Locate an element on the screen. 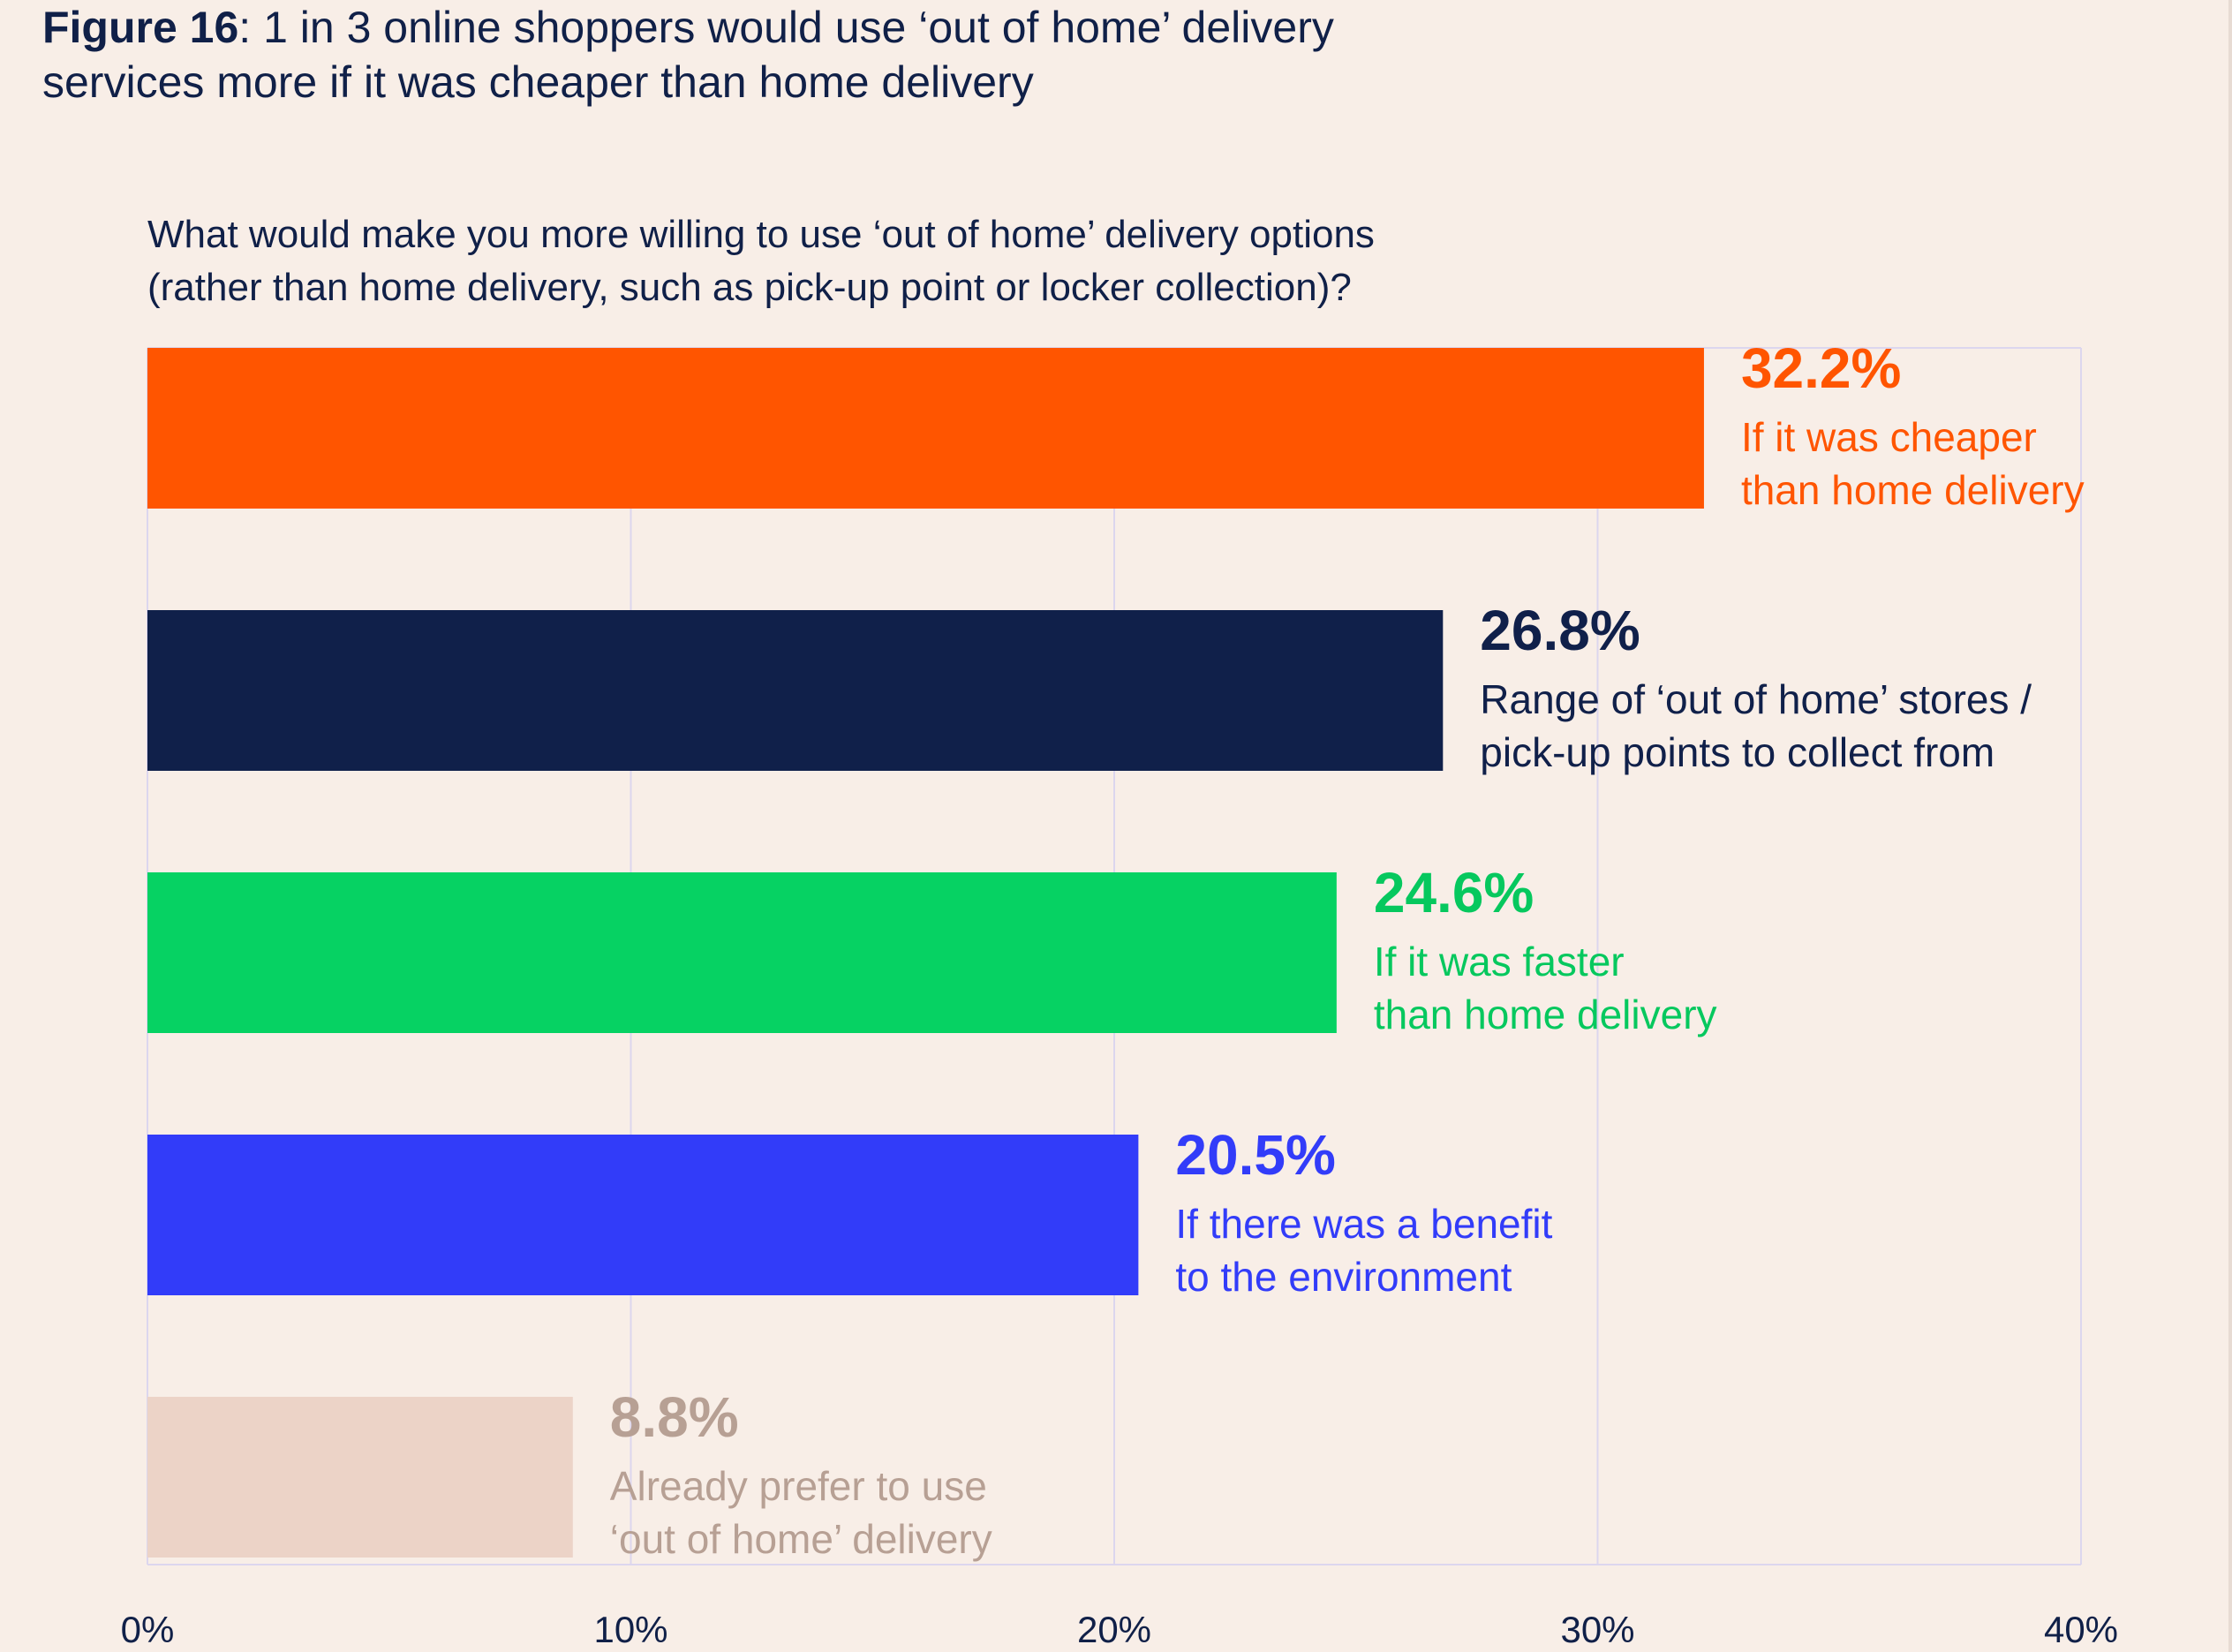  bar-category-label-3-line-1: If it was faster is located at coordinates (1499, 961).